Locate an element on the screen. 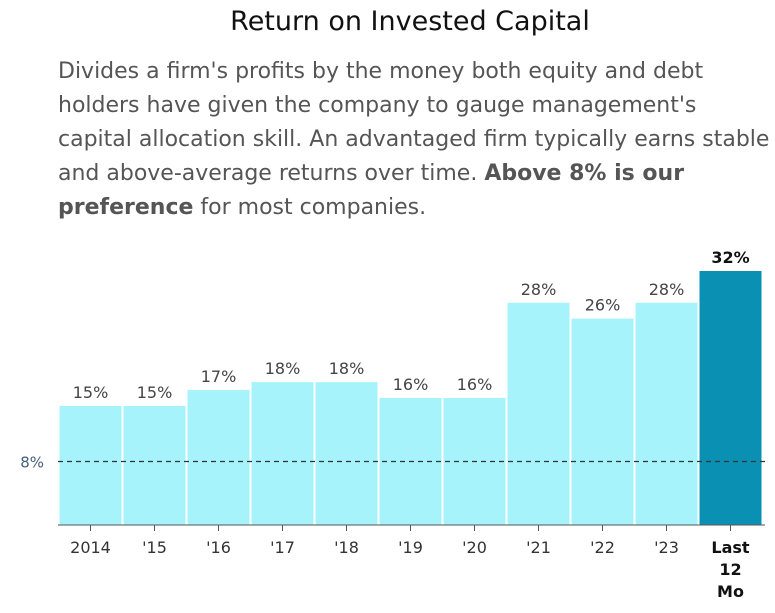 The width and height of the screenshot is (775, 613). x-tick-label-9: '23 is located at coordinates (666, 547).